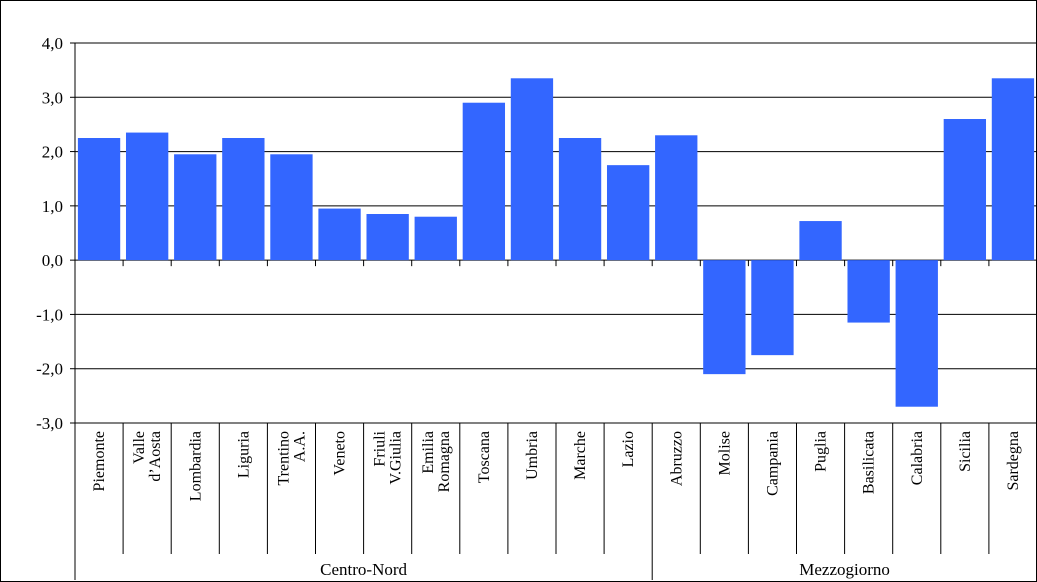 This screenshot has height=582, width=1037. Describe the element at coordinates (49, 369) in the screenshot. I see `y-tick-label: -2,0` at that location.